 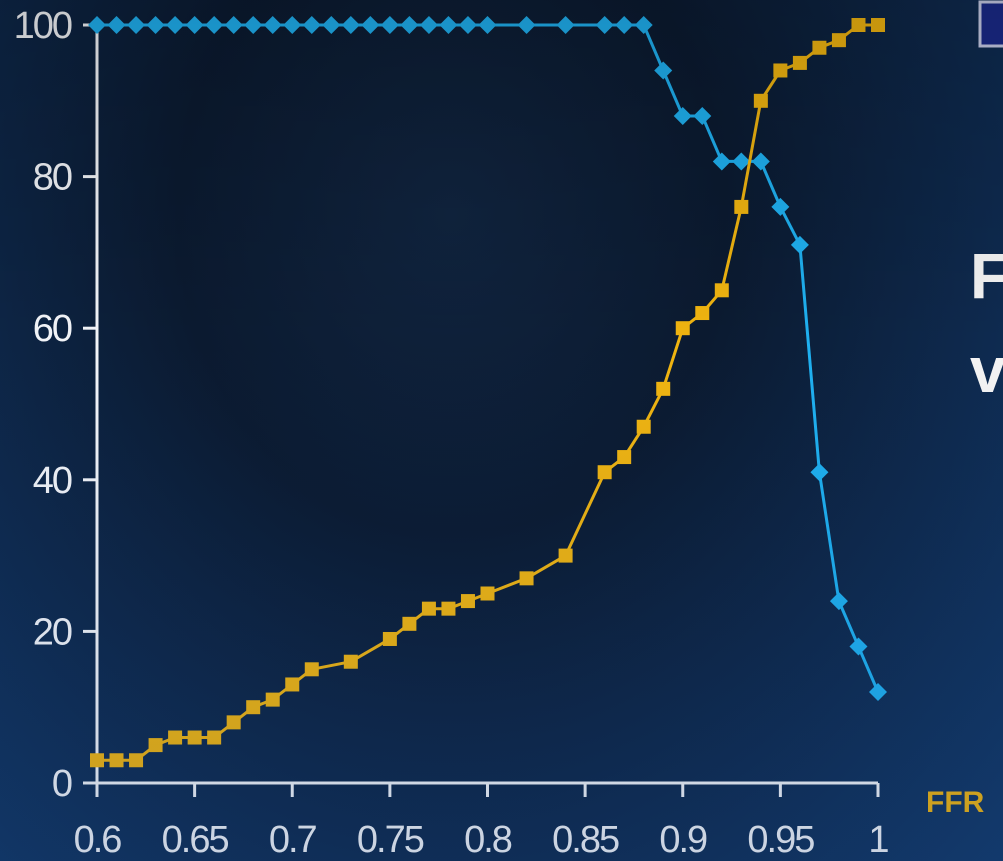 What do you see at coordinates (390, 840) in the screenshot?
I see `x-tick-label: 0.75` at bounding box center [390, 840].